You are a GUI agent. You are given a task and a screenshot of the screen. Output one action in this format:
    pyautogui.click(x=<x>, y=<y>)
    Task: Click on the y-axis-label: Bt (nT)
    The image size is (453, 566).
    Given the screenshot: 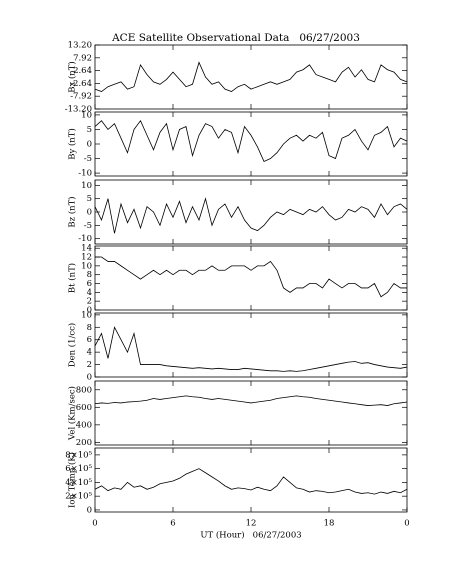 What is the action you would take?
    pyautogui.click(x=72, y=278)
    